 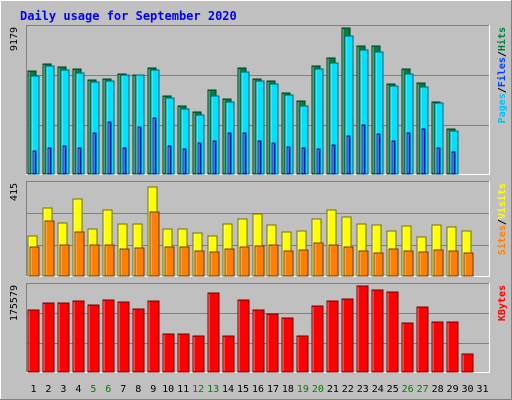 I want to click on x-tick-label: 9, so click(x=153, y=389).